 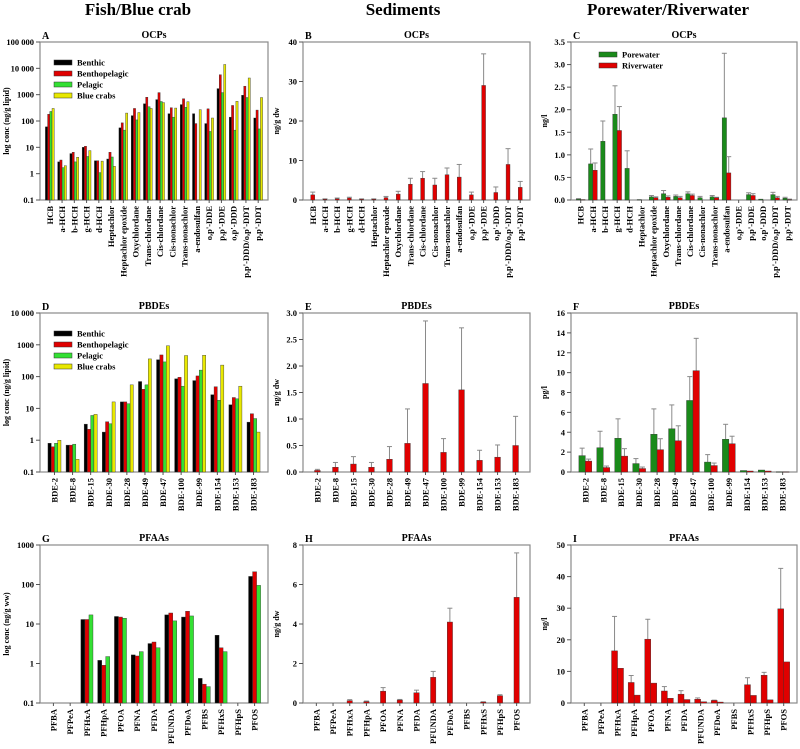 What do you see at coordinates (103, 74) in the screenshot?
I see `legend-label: Benthopelagic` at bounding box center [103, 74].